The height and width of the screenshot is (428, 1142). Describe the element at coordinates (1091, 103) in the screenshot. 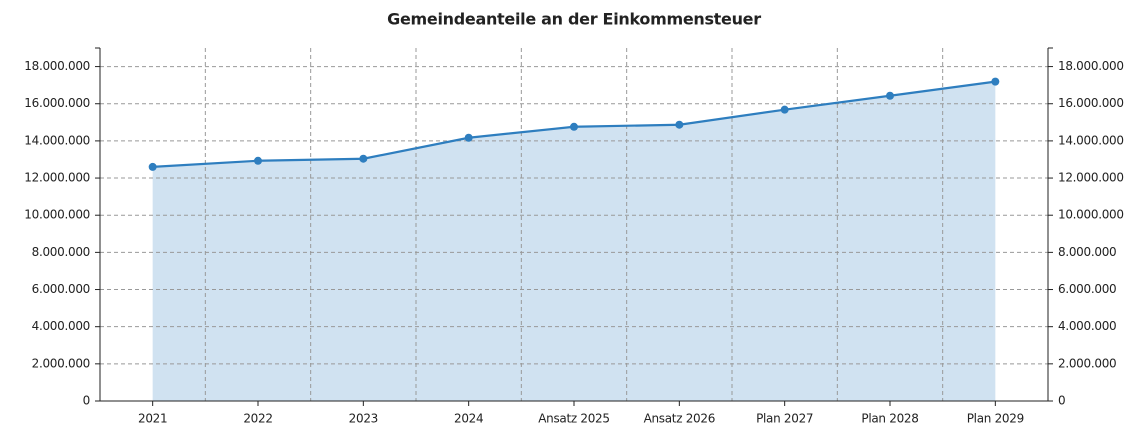

I see `y2-tick-label: 16.000.000` at that location.